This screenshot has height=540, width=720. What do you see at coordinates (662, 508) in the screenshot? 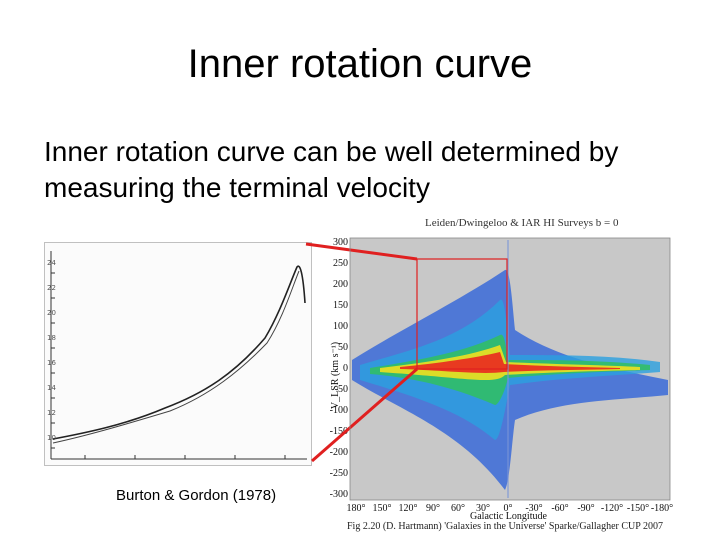
I see `x-tick-label: -180°` at bounding box center [662, 508].